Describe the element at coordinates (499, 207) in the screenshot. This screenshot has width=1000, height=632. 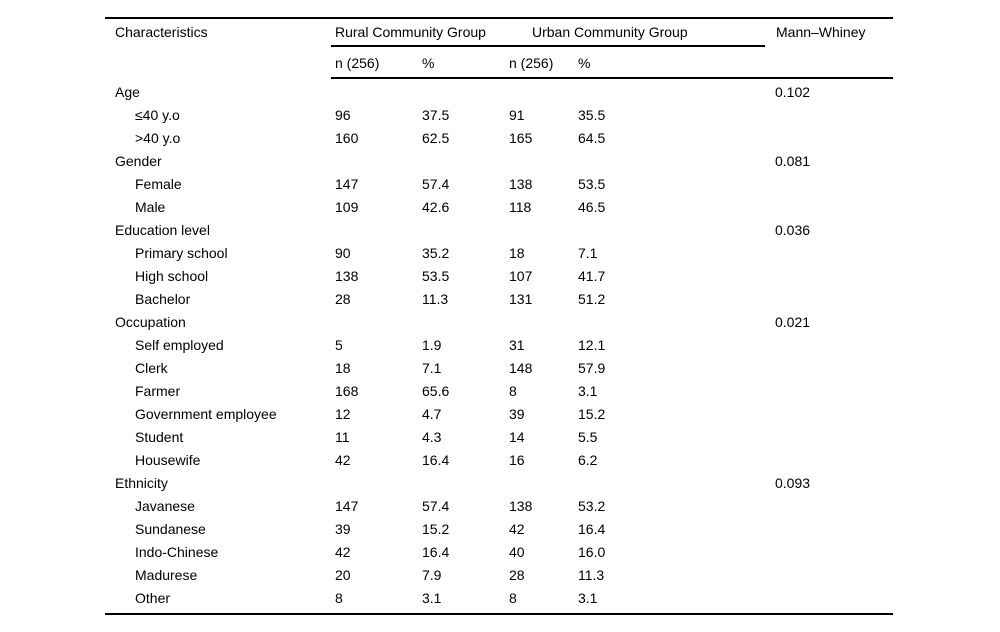
I see `table-row: Male 109 42.6 118 46.5` at that location.